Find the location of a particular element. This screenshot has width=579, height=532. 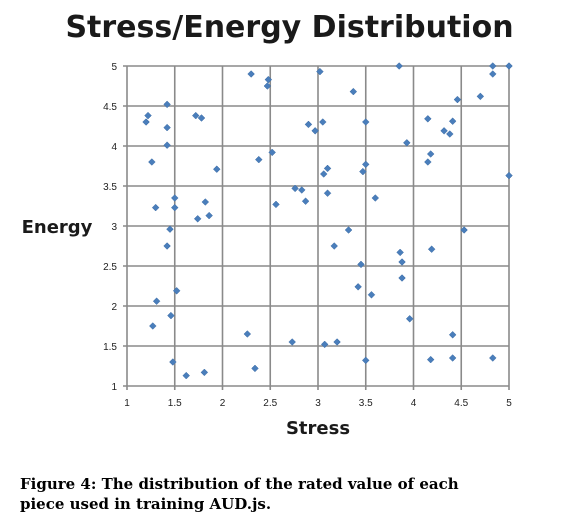

y-tick-labels: 1 1.5 2 2.5 3 3.5 4 4.5 5 is located at coordinates (110, 227).